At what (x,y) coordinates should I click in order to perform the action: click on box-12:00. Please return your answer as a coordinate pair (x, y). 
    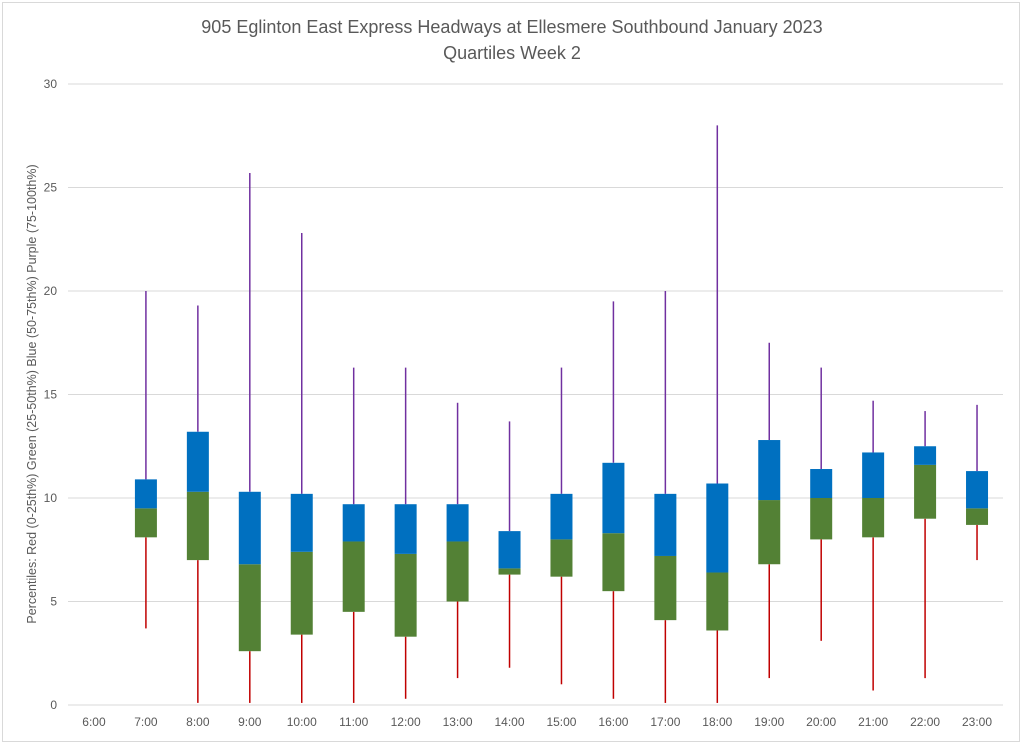
    Looking at the image, I should click on (405, 533).